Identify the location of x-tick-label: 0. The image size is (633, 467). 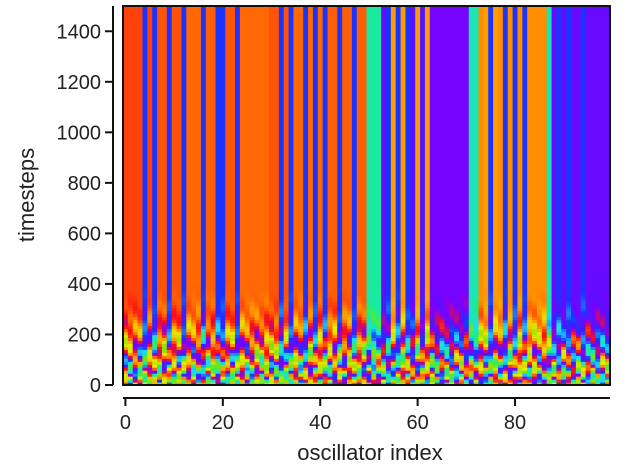
(125, 423).